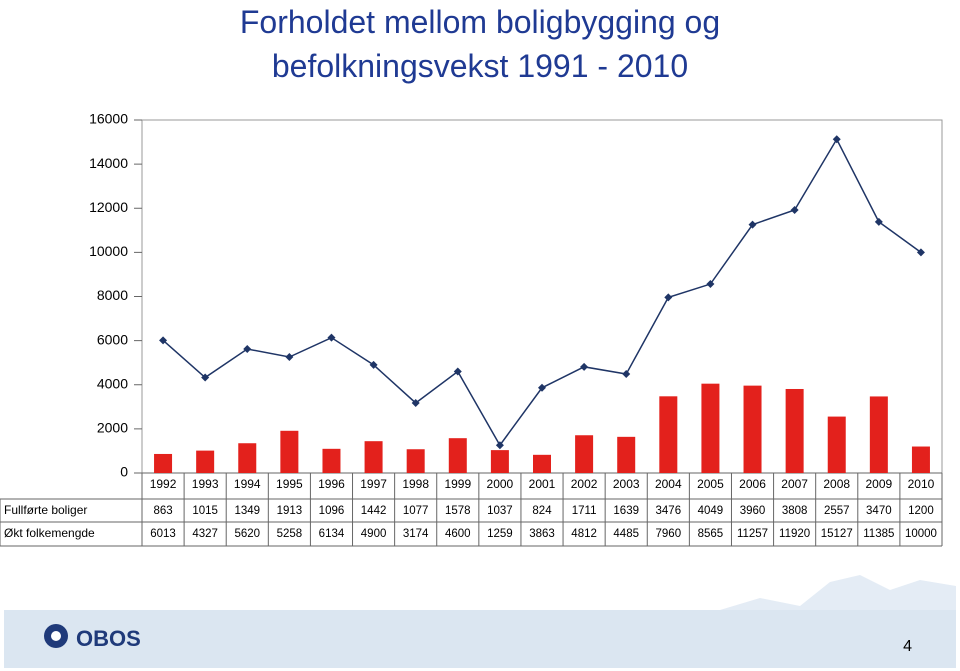 The image size is (960, 671). Describe the element at coordinates (879, 511) in the screenshot. I see `table-value: 3470` at that location.